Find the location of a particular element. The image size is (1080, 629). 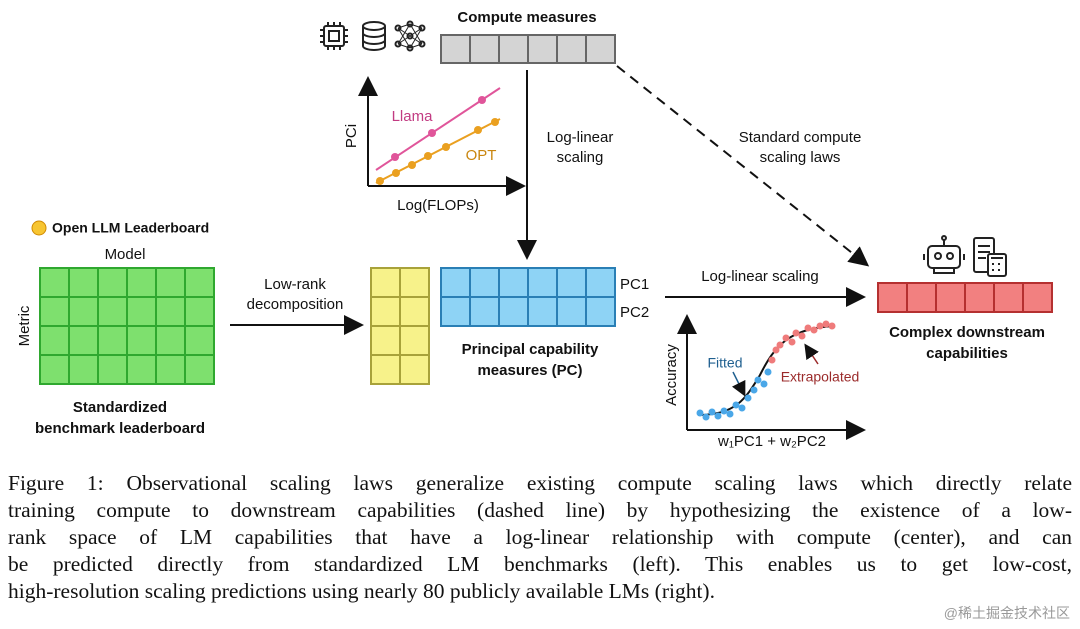

emoji-icon is located at coordinates (39, 228).